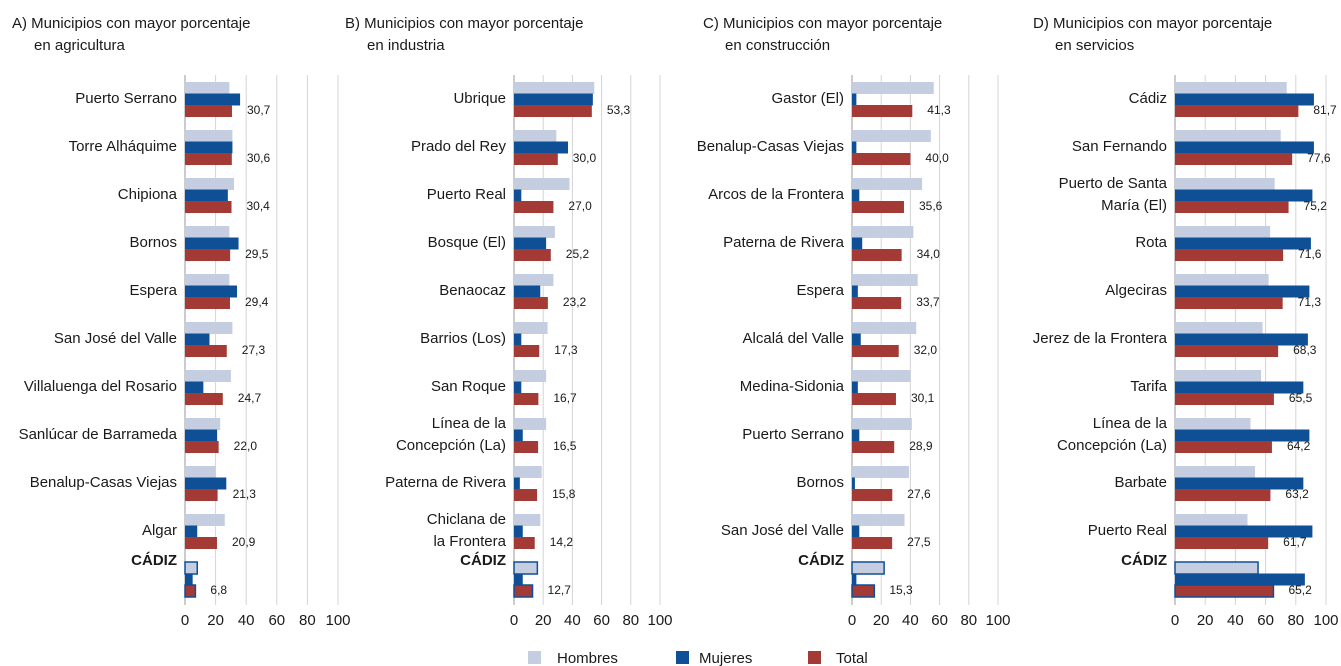 This screenshot has width=1341, height=666. I want to click on x-tick-label: 20, so click(215, 620).